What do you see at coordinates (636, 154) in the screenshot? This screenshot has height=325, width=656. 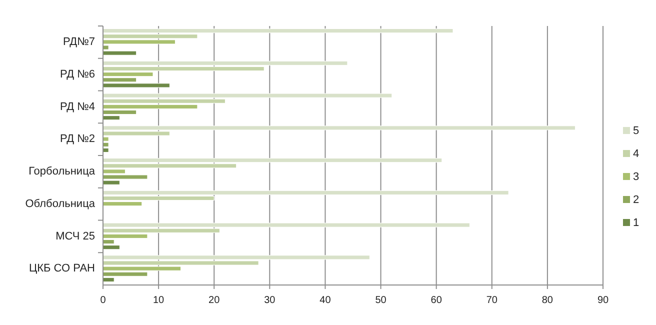 I see `legend-label: 4` at bounding box center [636, 154].